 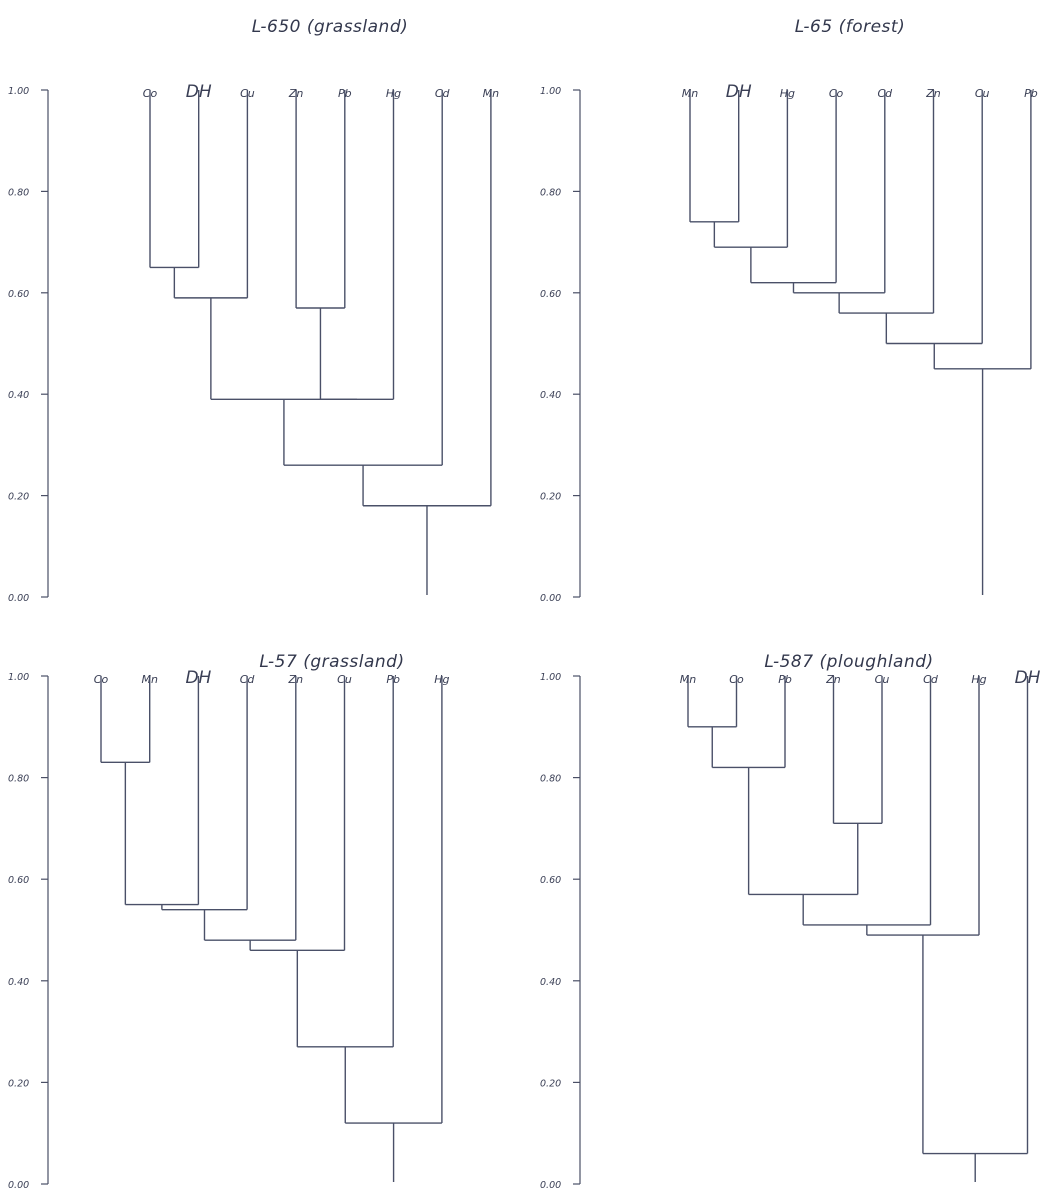 What do you see at coordinates (848, 662) in the screenshot?
I see `chart-title: L-587 (ploughland)` at bounding box center [848, 662].